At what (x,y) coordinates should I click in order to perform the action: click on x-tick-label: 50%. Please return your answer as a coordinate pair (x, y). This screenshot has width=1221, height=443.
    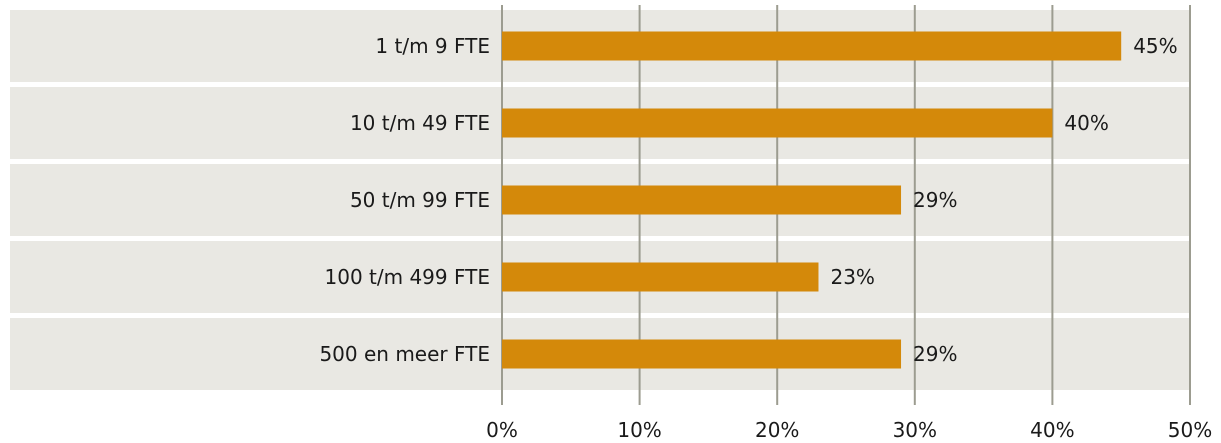
    Looking at the image, I should click on (1190, 430).